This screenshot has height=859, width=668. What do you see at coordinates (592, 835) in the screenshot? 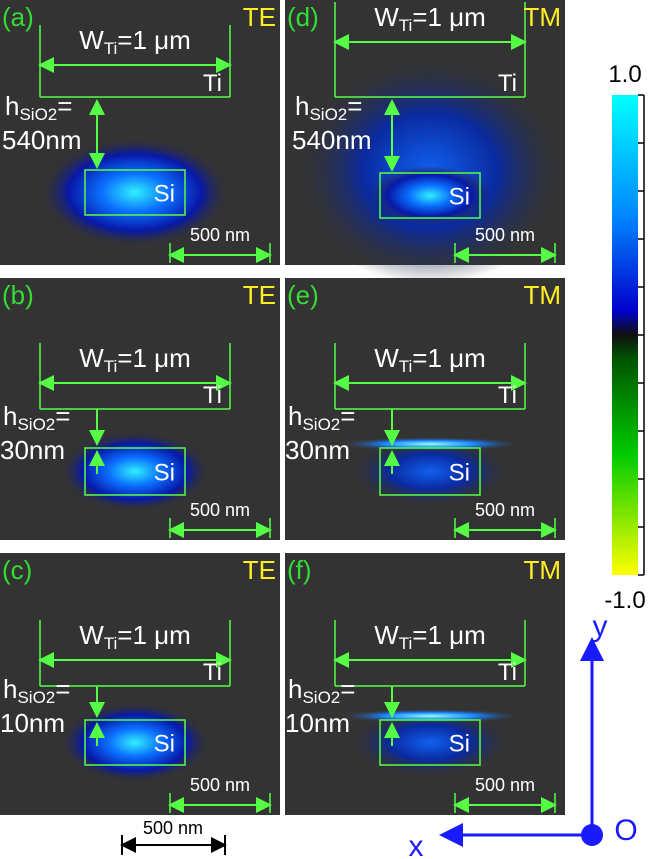
I see `origin-dot` at bounding box center [592, 835].